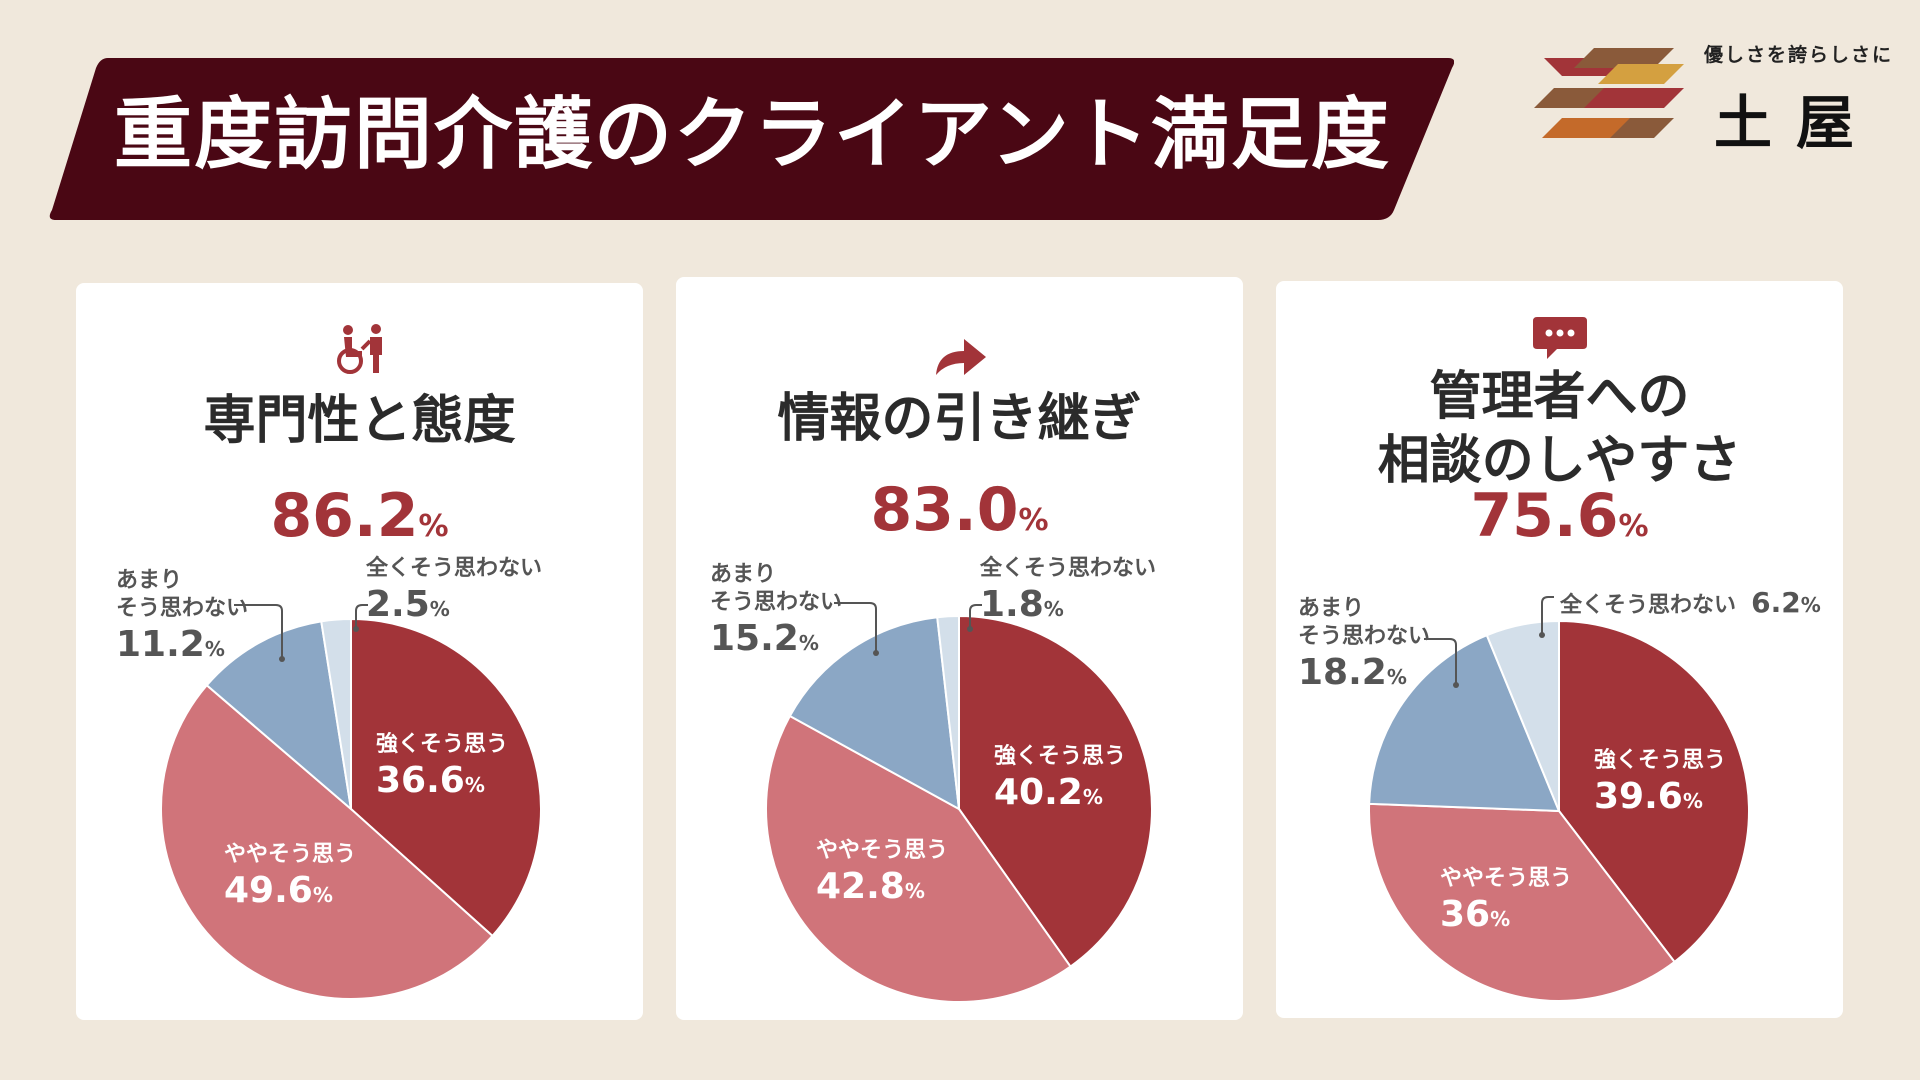 This screenshot has width=1920, height=1080. I want to click on card-title-line: 専門性と態度, so click(359, 421).